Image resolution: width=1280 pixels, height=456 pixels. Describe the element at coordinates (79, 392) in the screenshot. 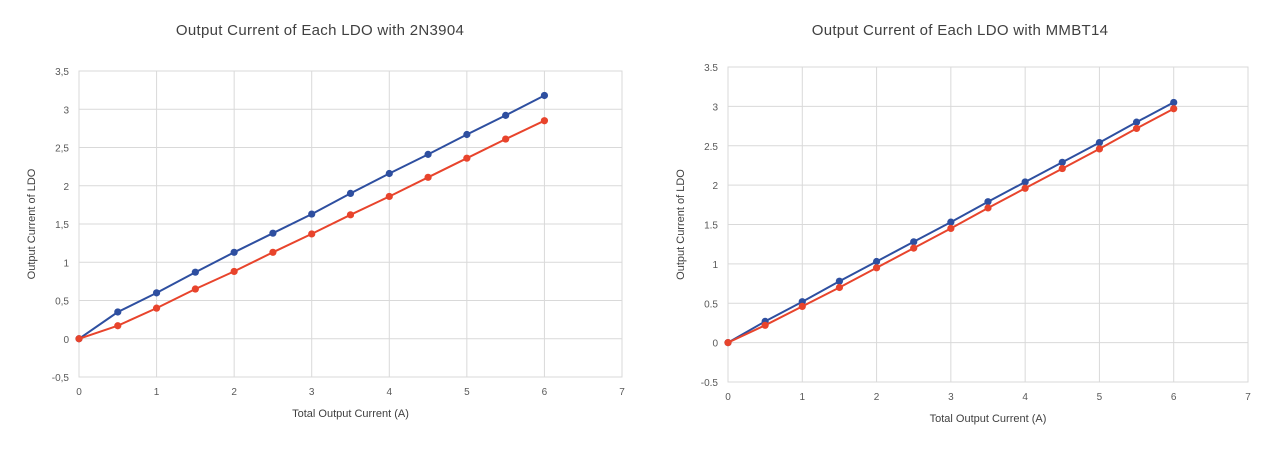

I see `chart0-x-tick-label: 0` at that location.